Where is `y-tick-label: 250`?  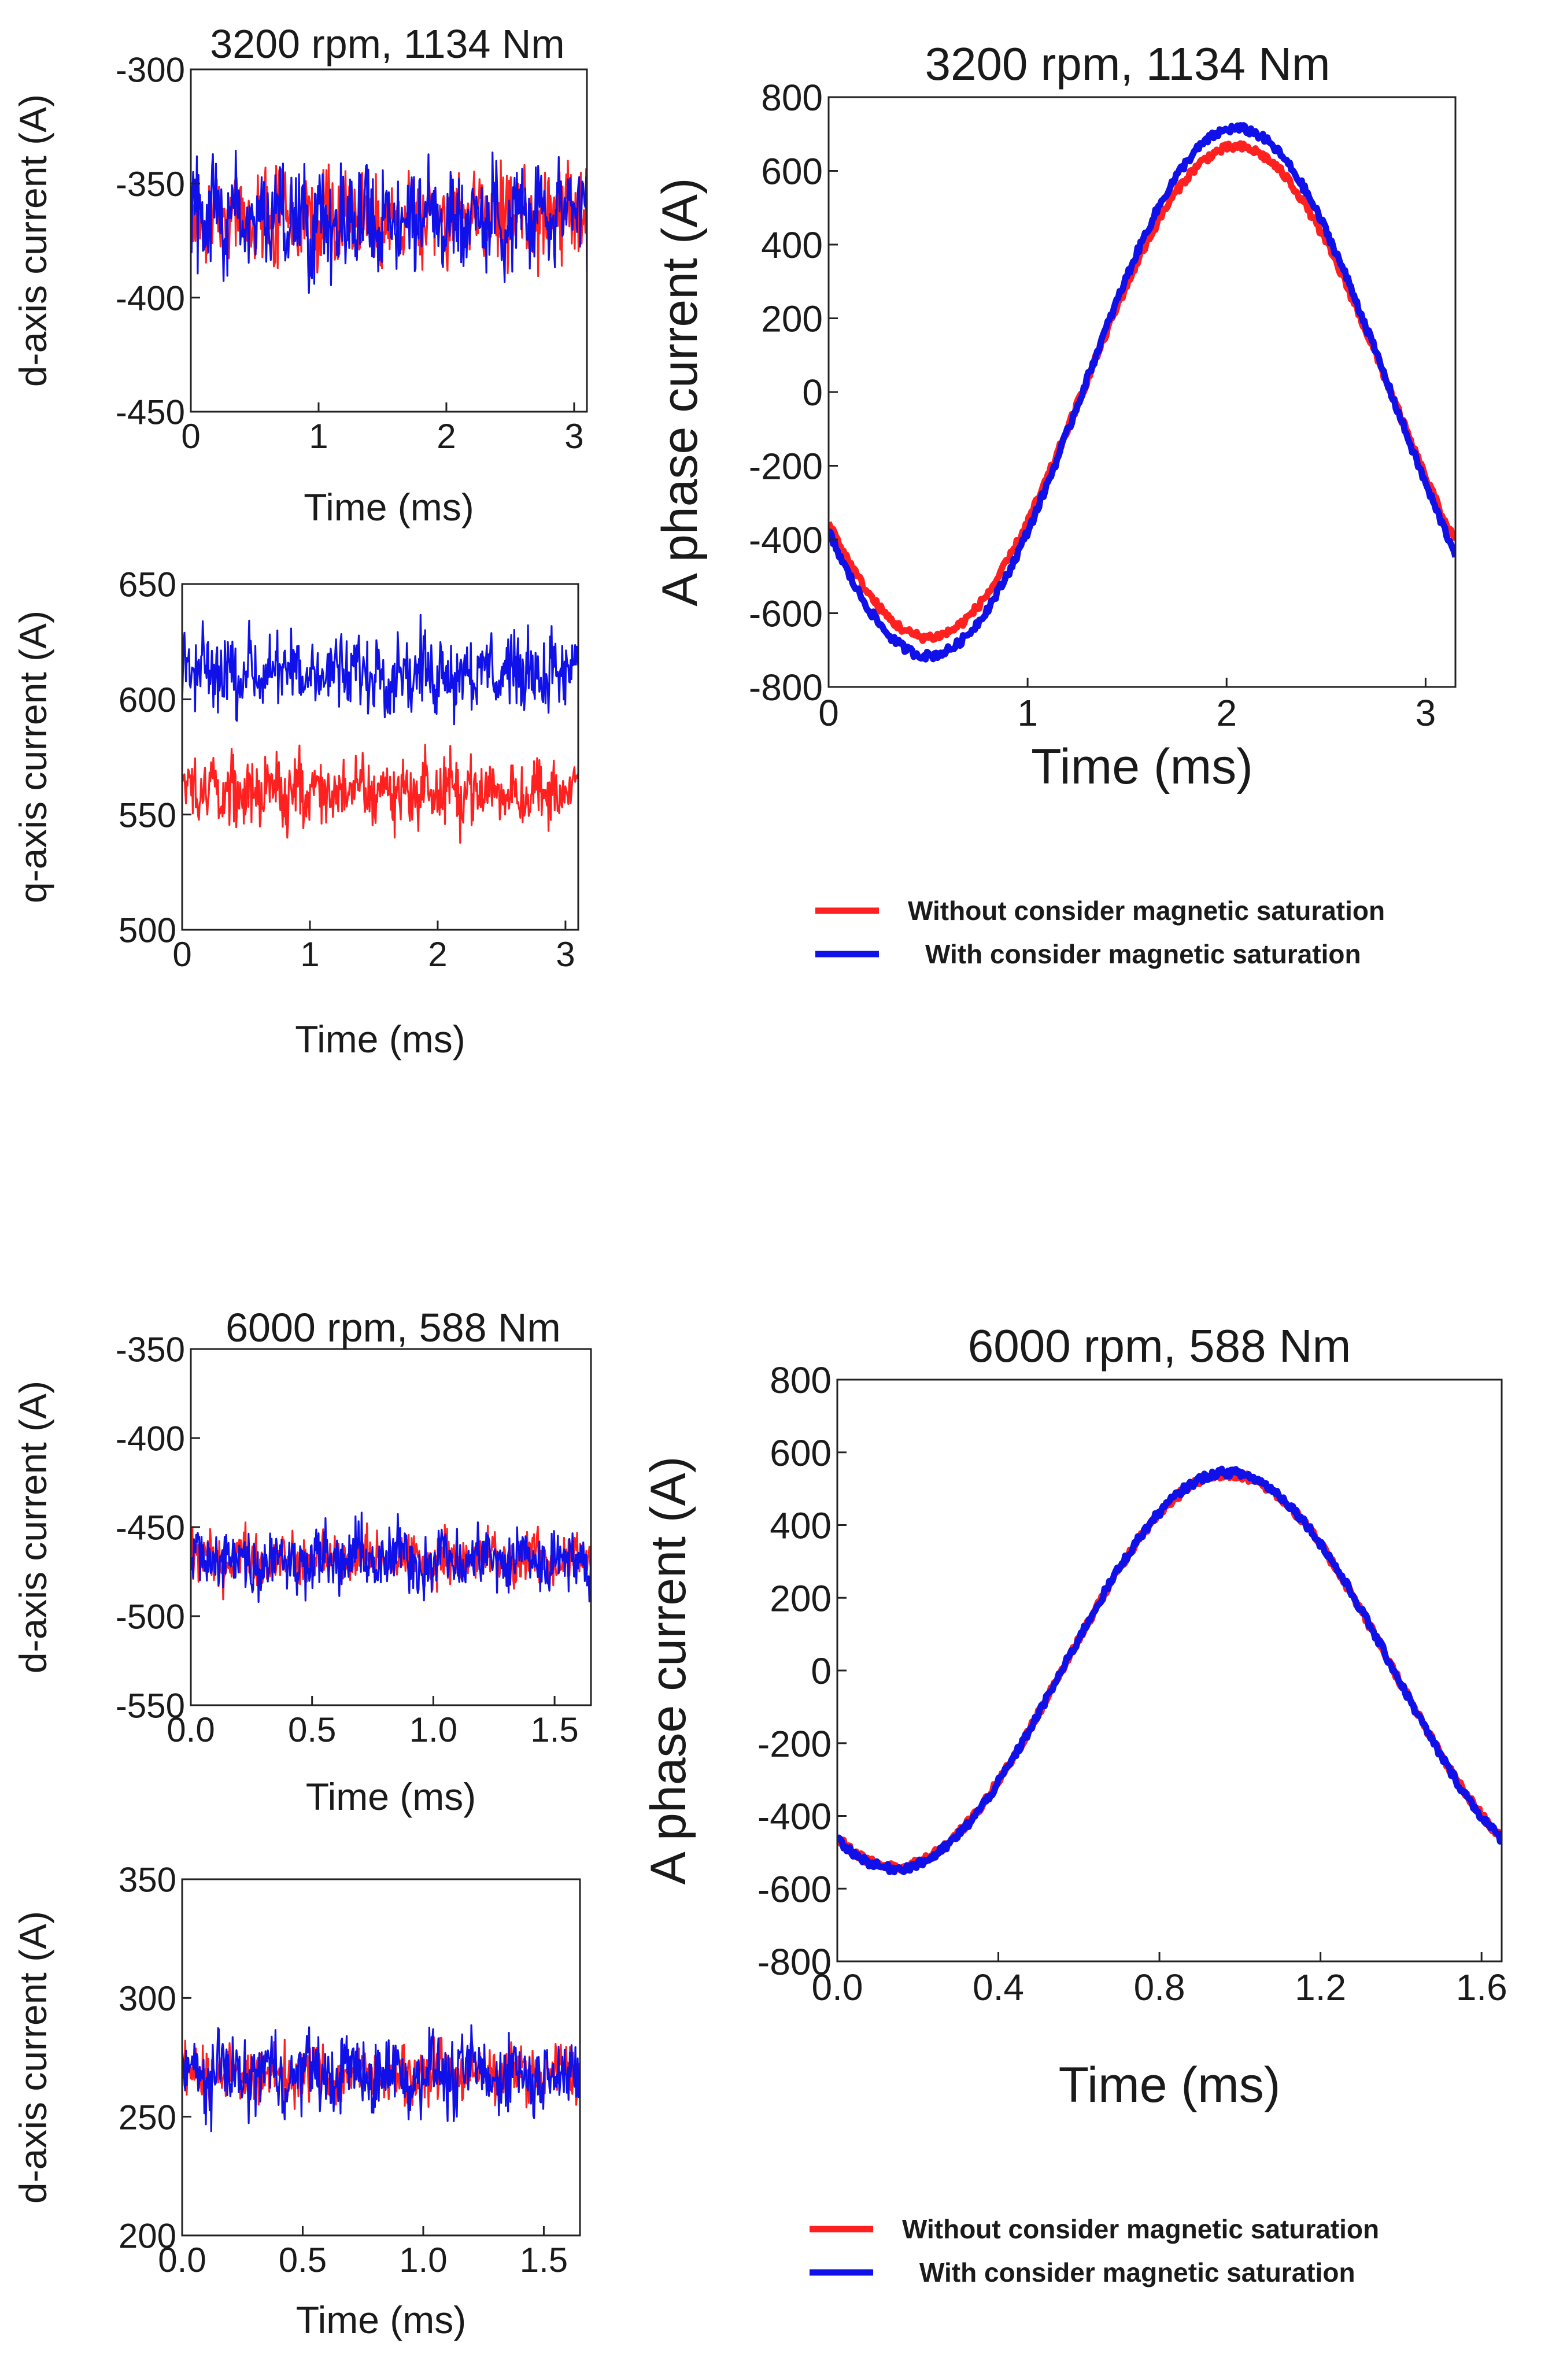
y-tick-label: 250 is located at coordinates (147, 2117).